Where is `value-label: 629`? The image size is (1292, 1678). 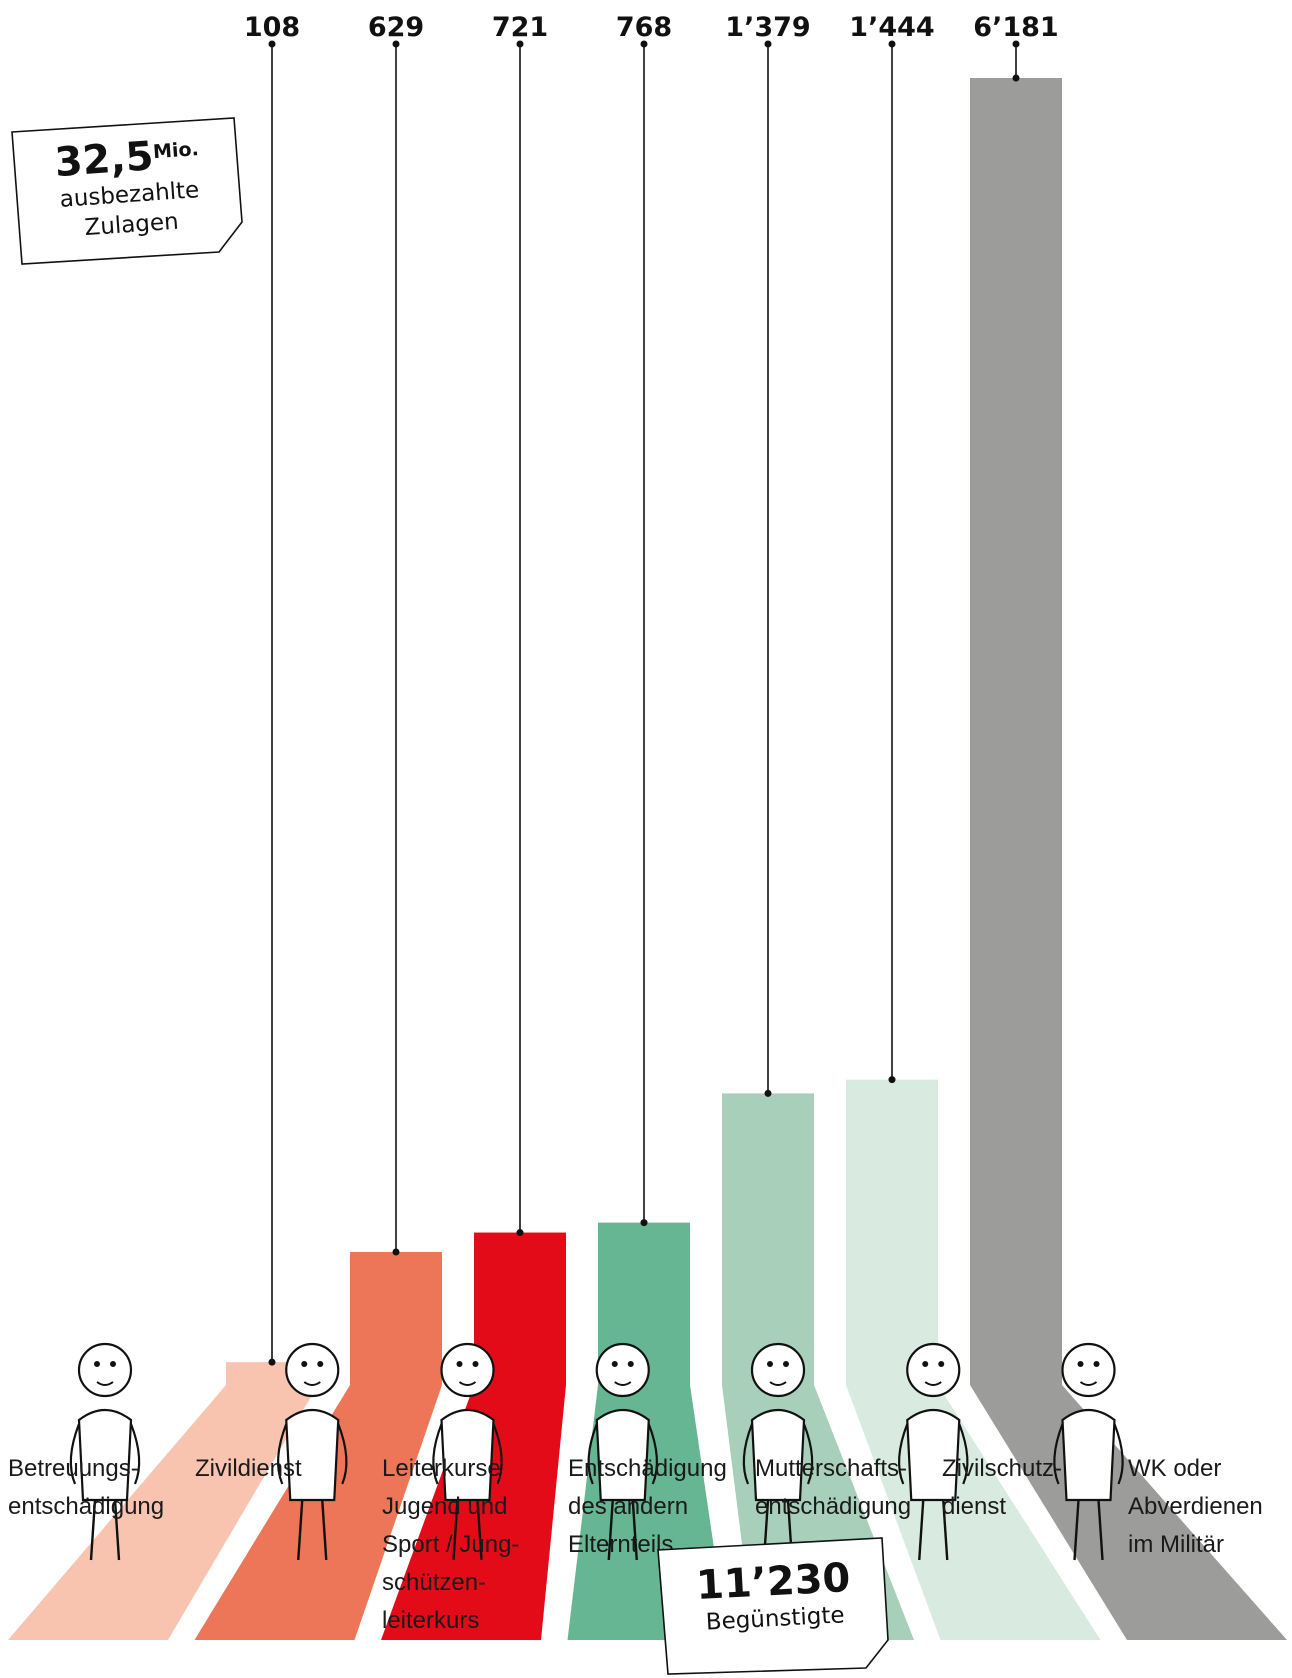 value-label: 629 is located at coordinates (396, 27).